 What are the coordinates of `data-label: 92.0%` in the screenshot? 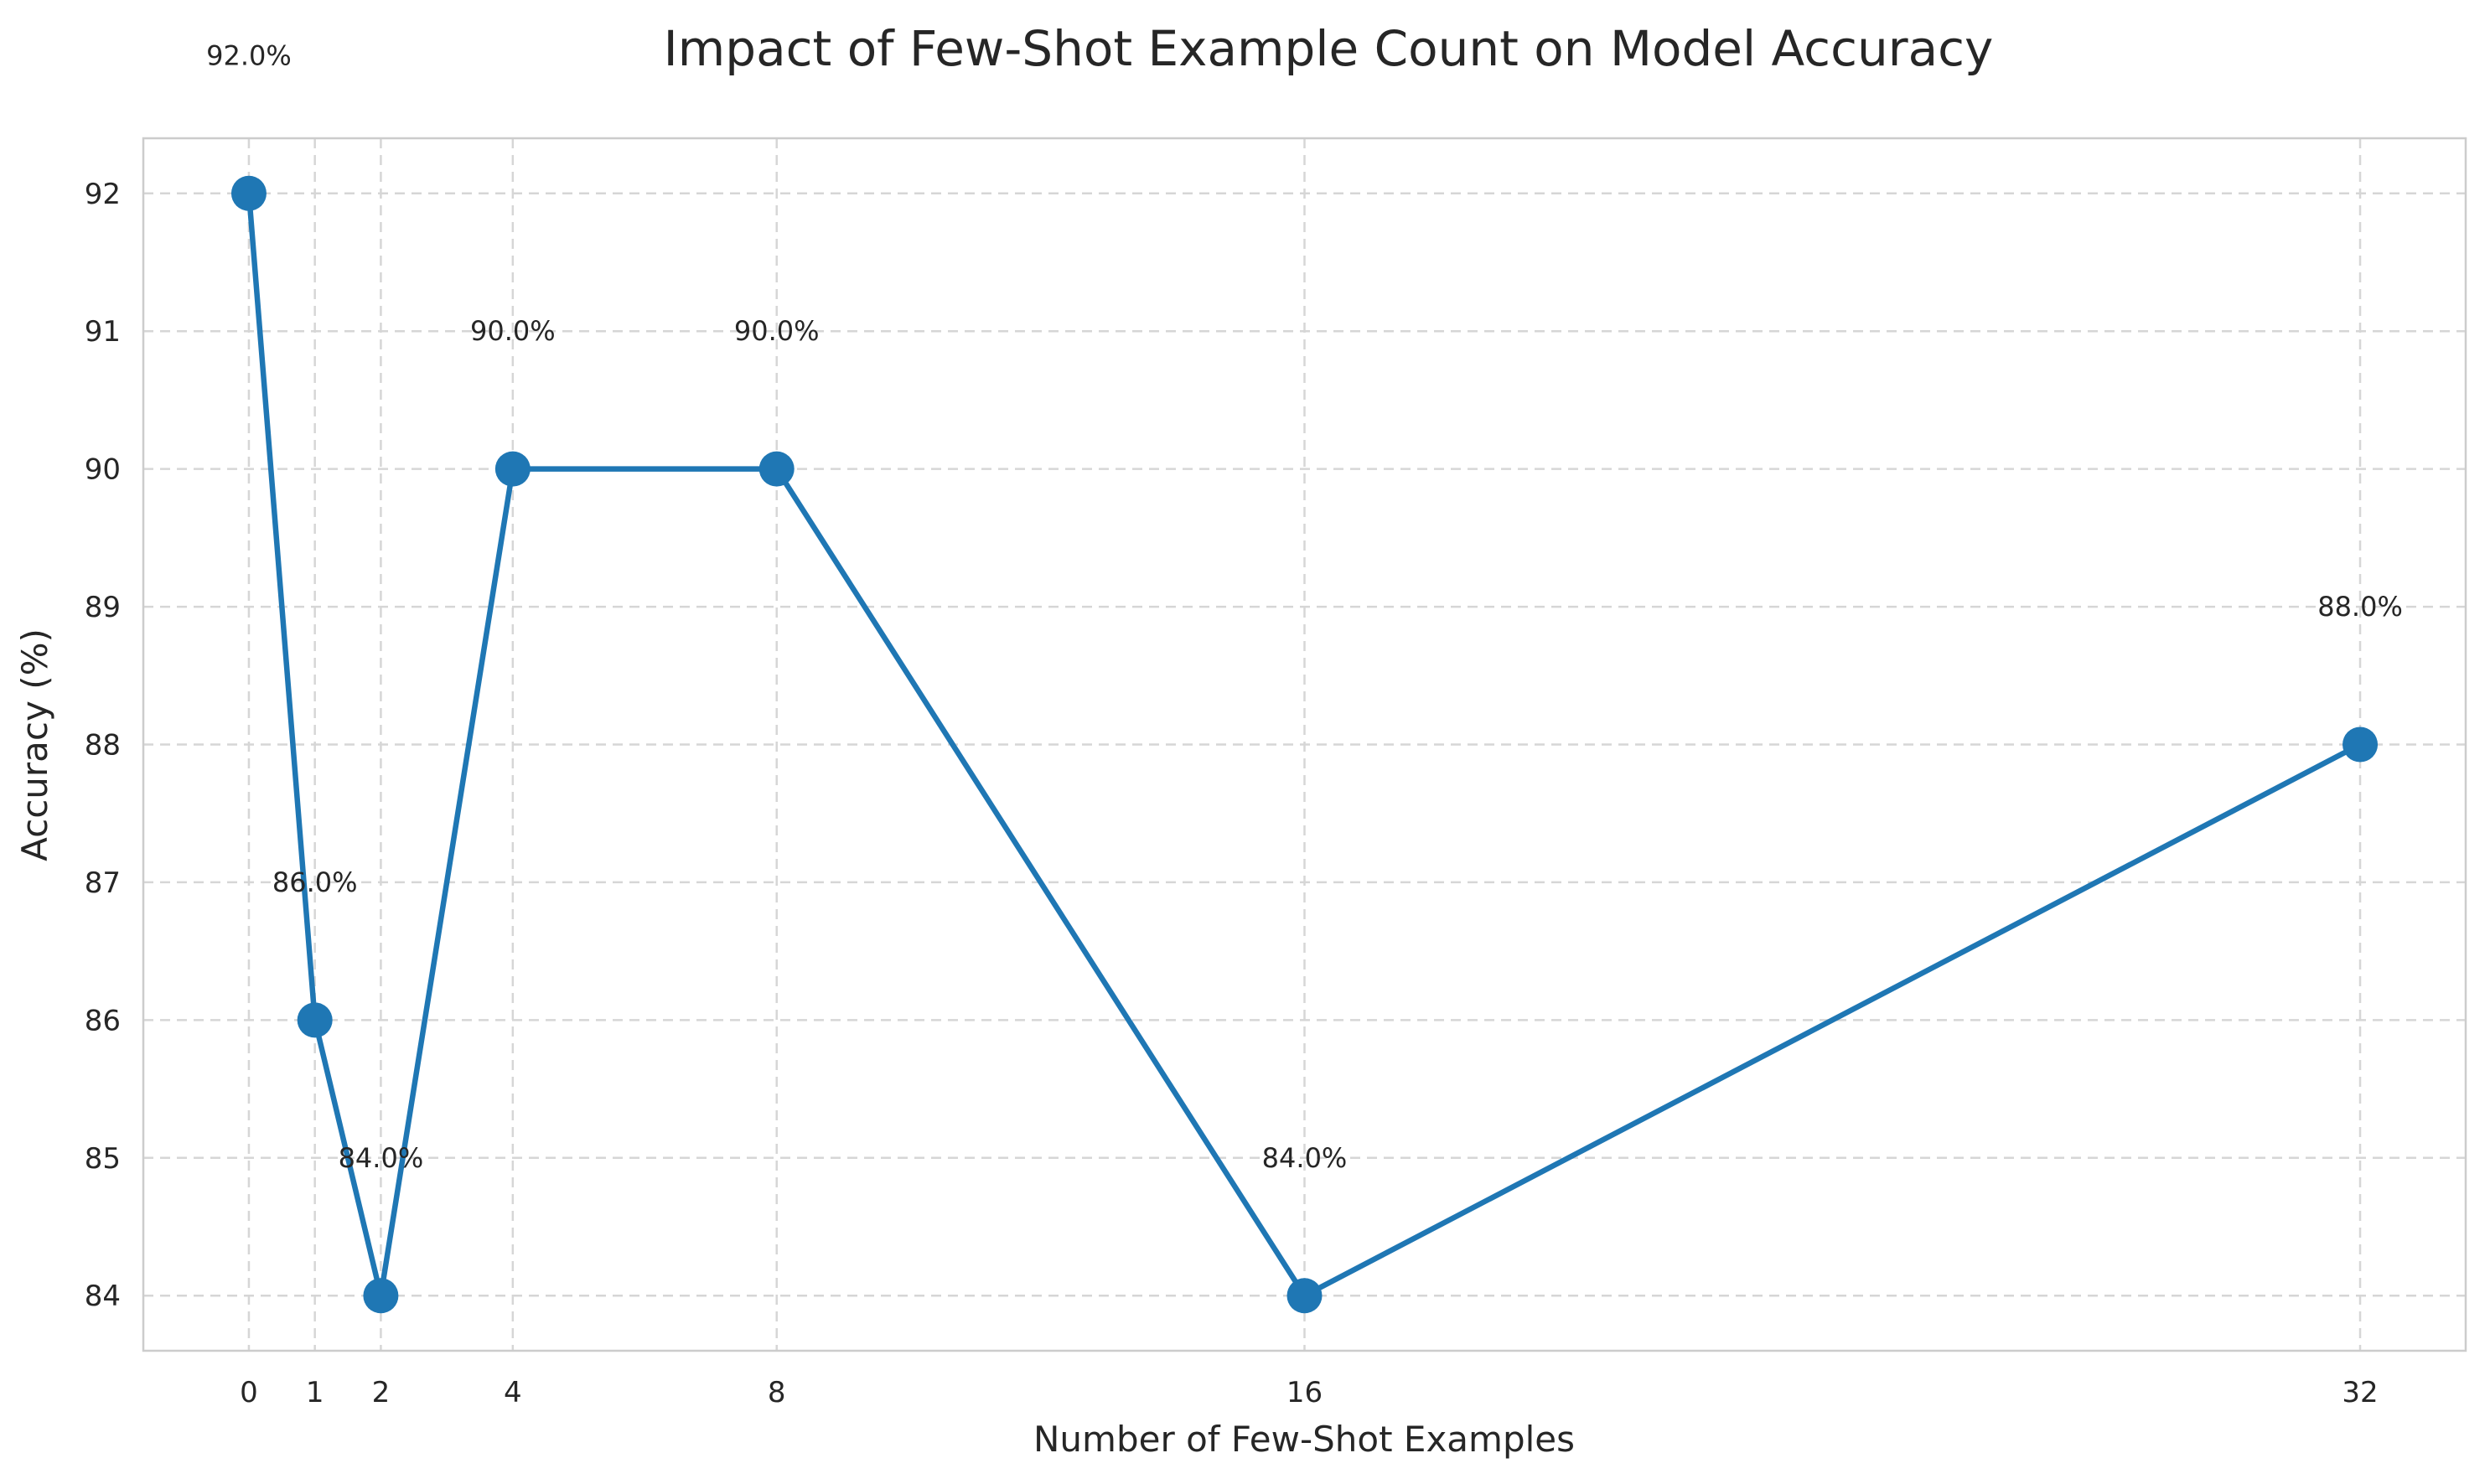 It's located at (249, 55).